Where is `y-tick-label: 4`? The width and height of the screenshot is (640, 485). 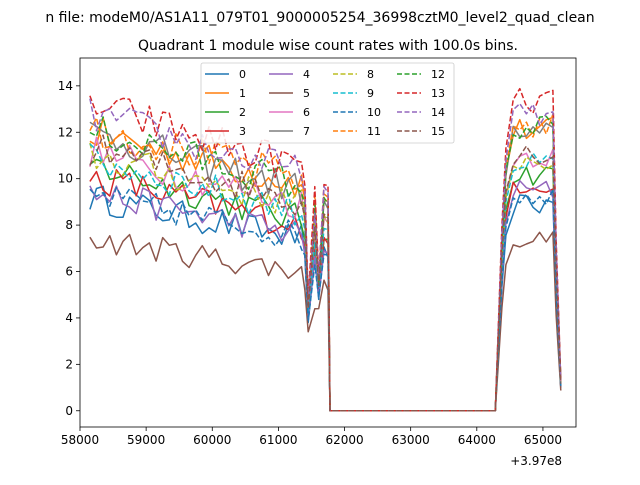
y-tick-label: 4 is located at coordinates (69, 318).